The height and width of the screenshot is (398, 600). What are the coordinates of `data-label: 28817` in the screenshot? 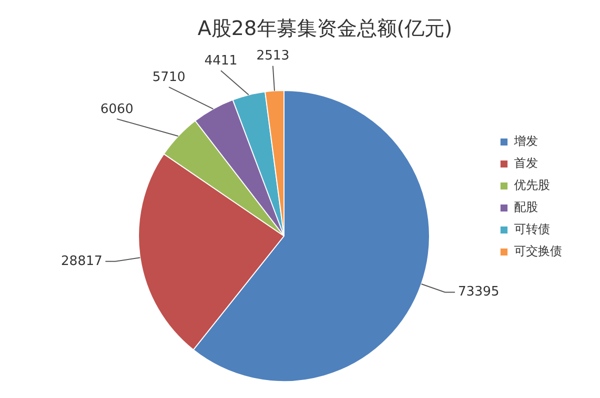 It's located at (81, 261).